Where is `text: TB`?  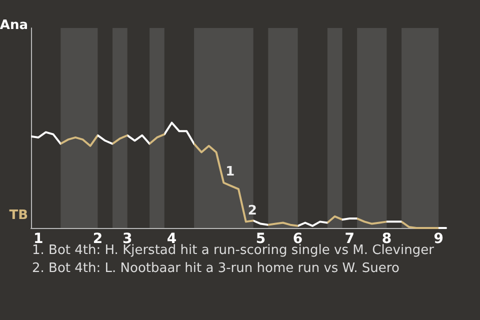
text: TB is located at coordinates (18, 215).